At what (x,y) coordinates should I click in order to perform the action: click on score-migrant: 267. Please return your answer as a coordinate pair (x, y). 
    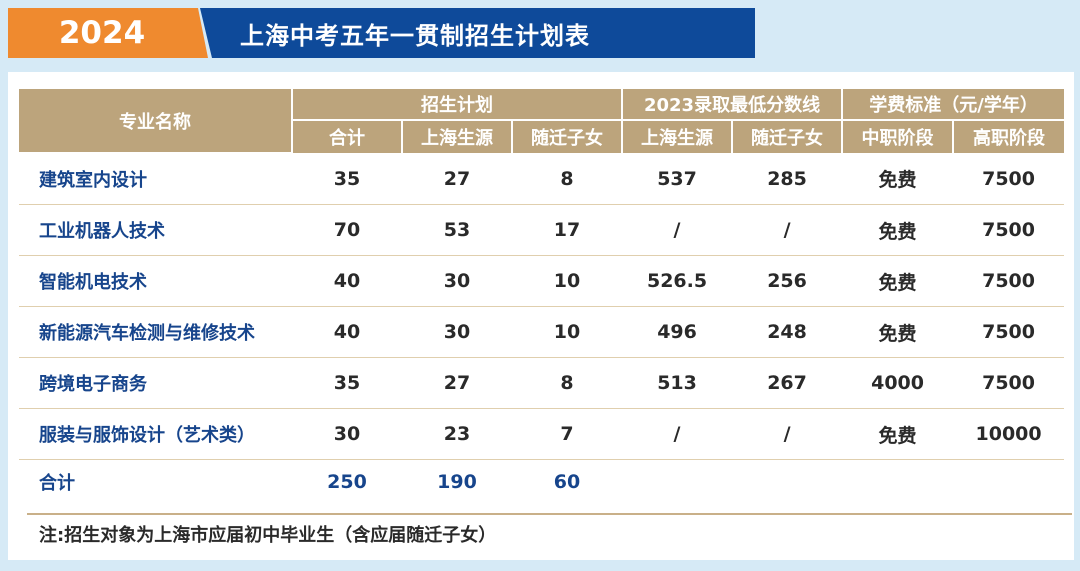
    Looking at the image, I should click on (787, 383).